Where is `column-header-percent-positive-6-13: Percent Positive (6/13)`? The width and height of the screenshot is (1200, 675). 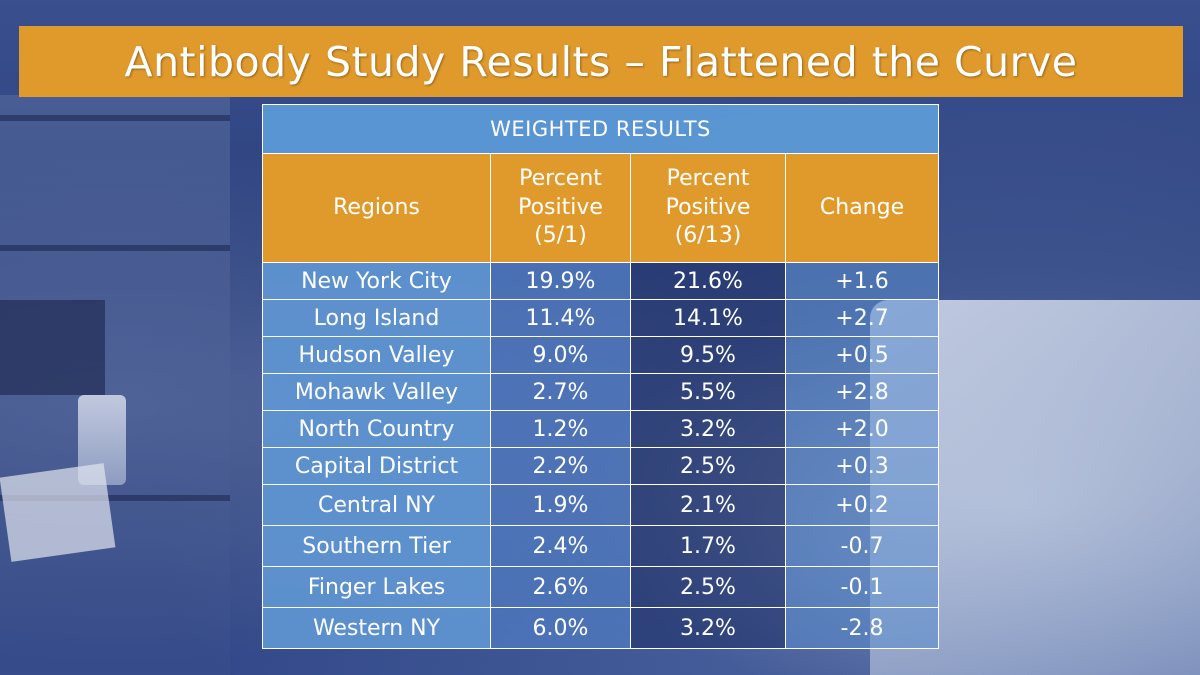
column-header-percent-positive-6-13: Percent Positive (6/13) is located at coordinates (708, 208).